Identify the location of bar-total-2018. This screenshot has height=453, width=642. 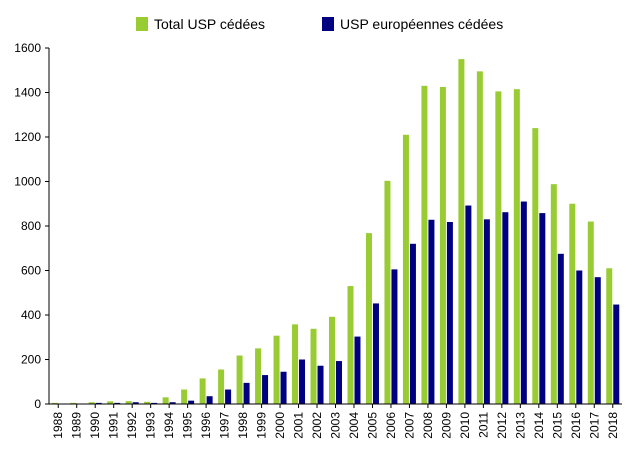
(609, 336).